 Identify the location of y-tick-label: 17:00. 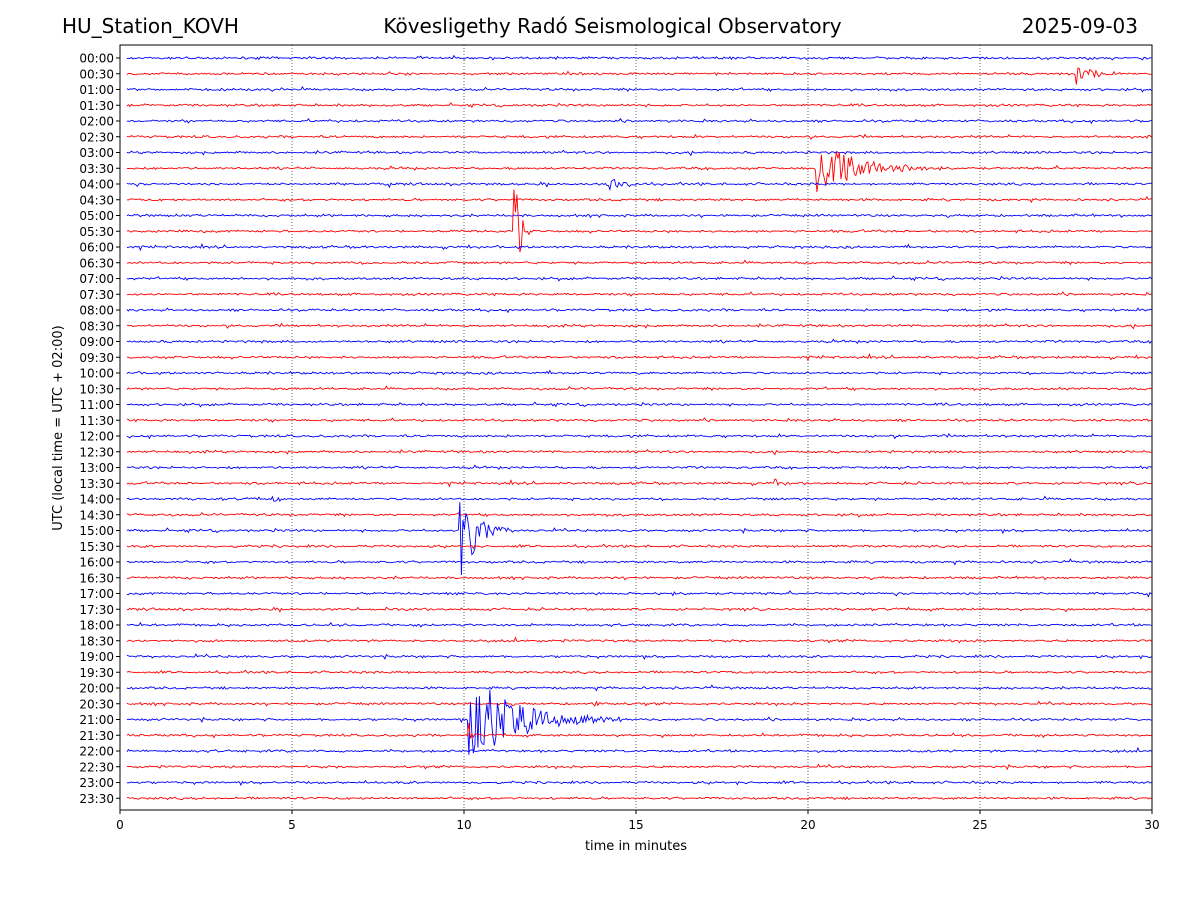
(96, 594).